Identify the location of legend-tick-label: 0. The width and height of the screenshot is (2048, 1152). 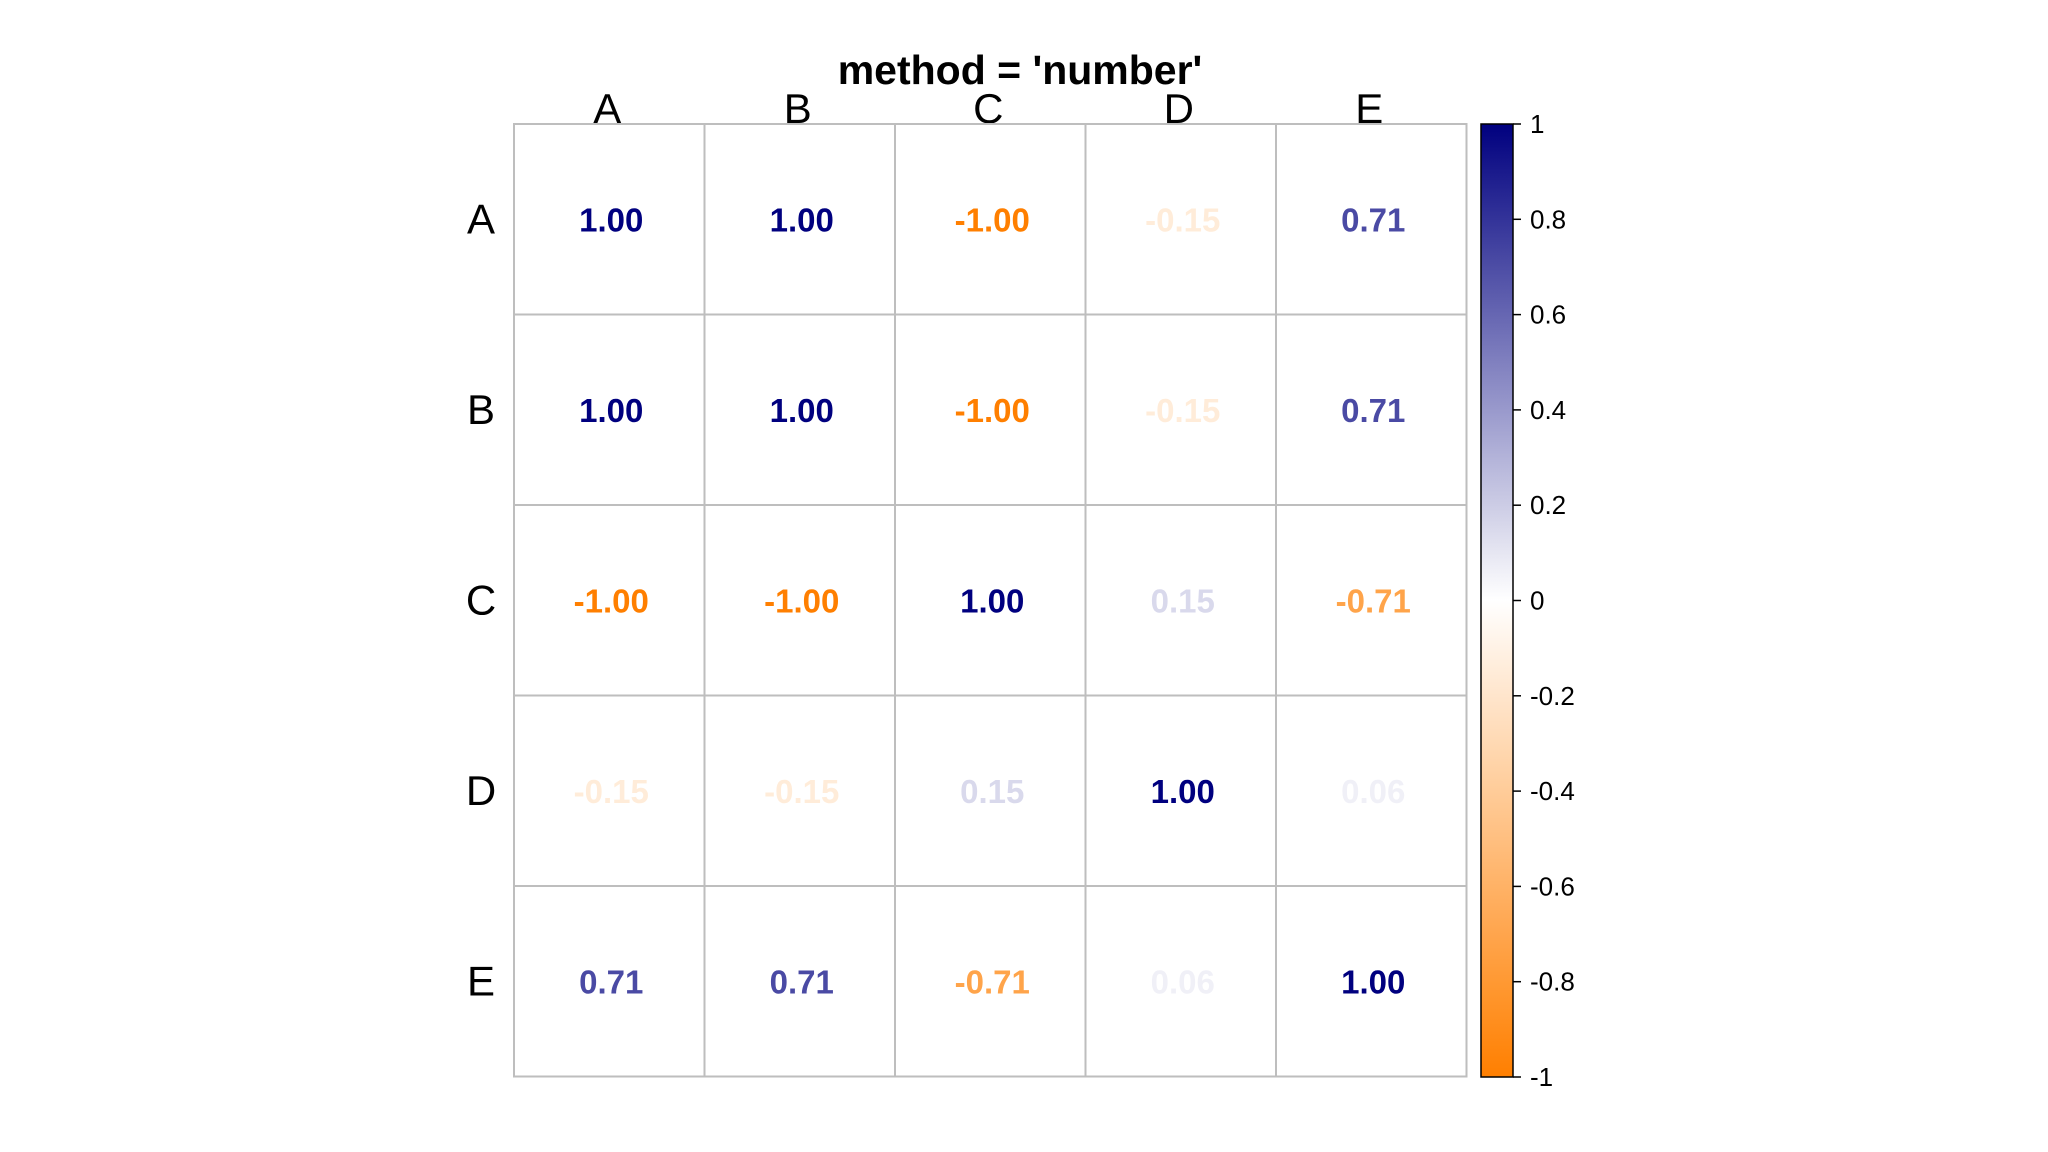
(1537, 601).